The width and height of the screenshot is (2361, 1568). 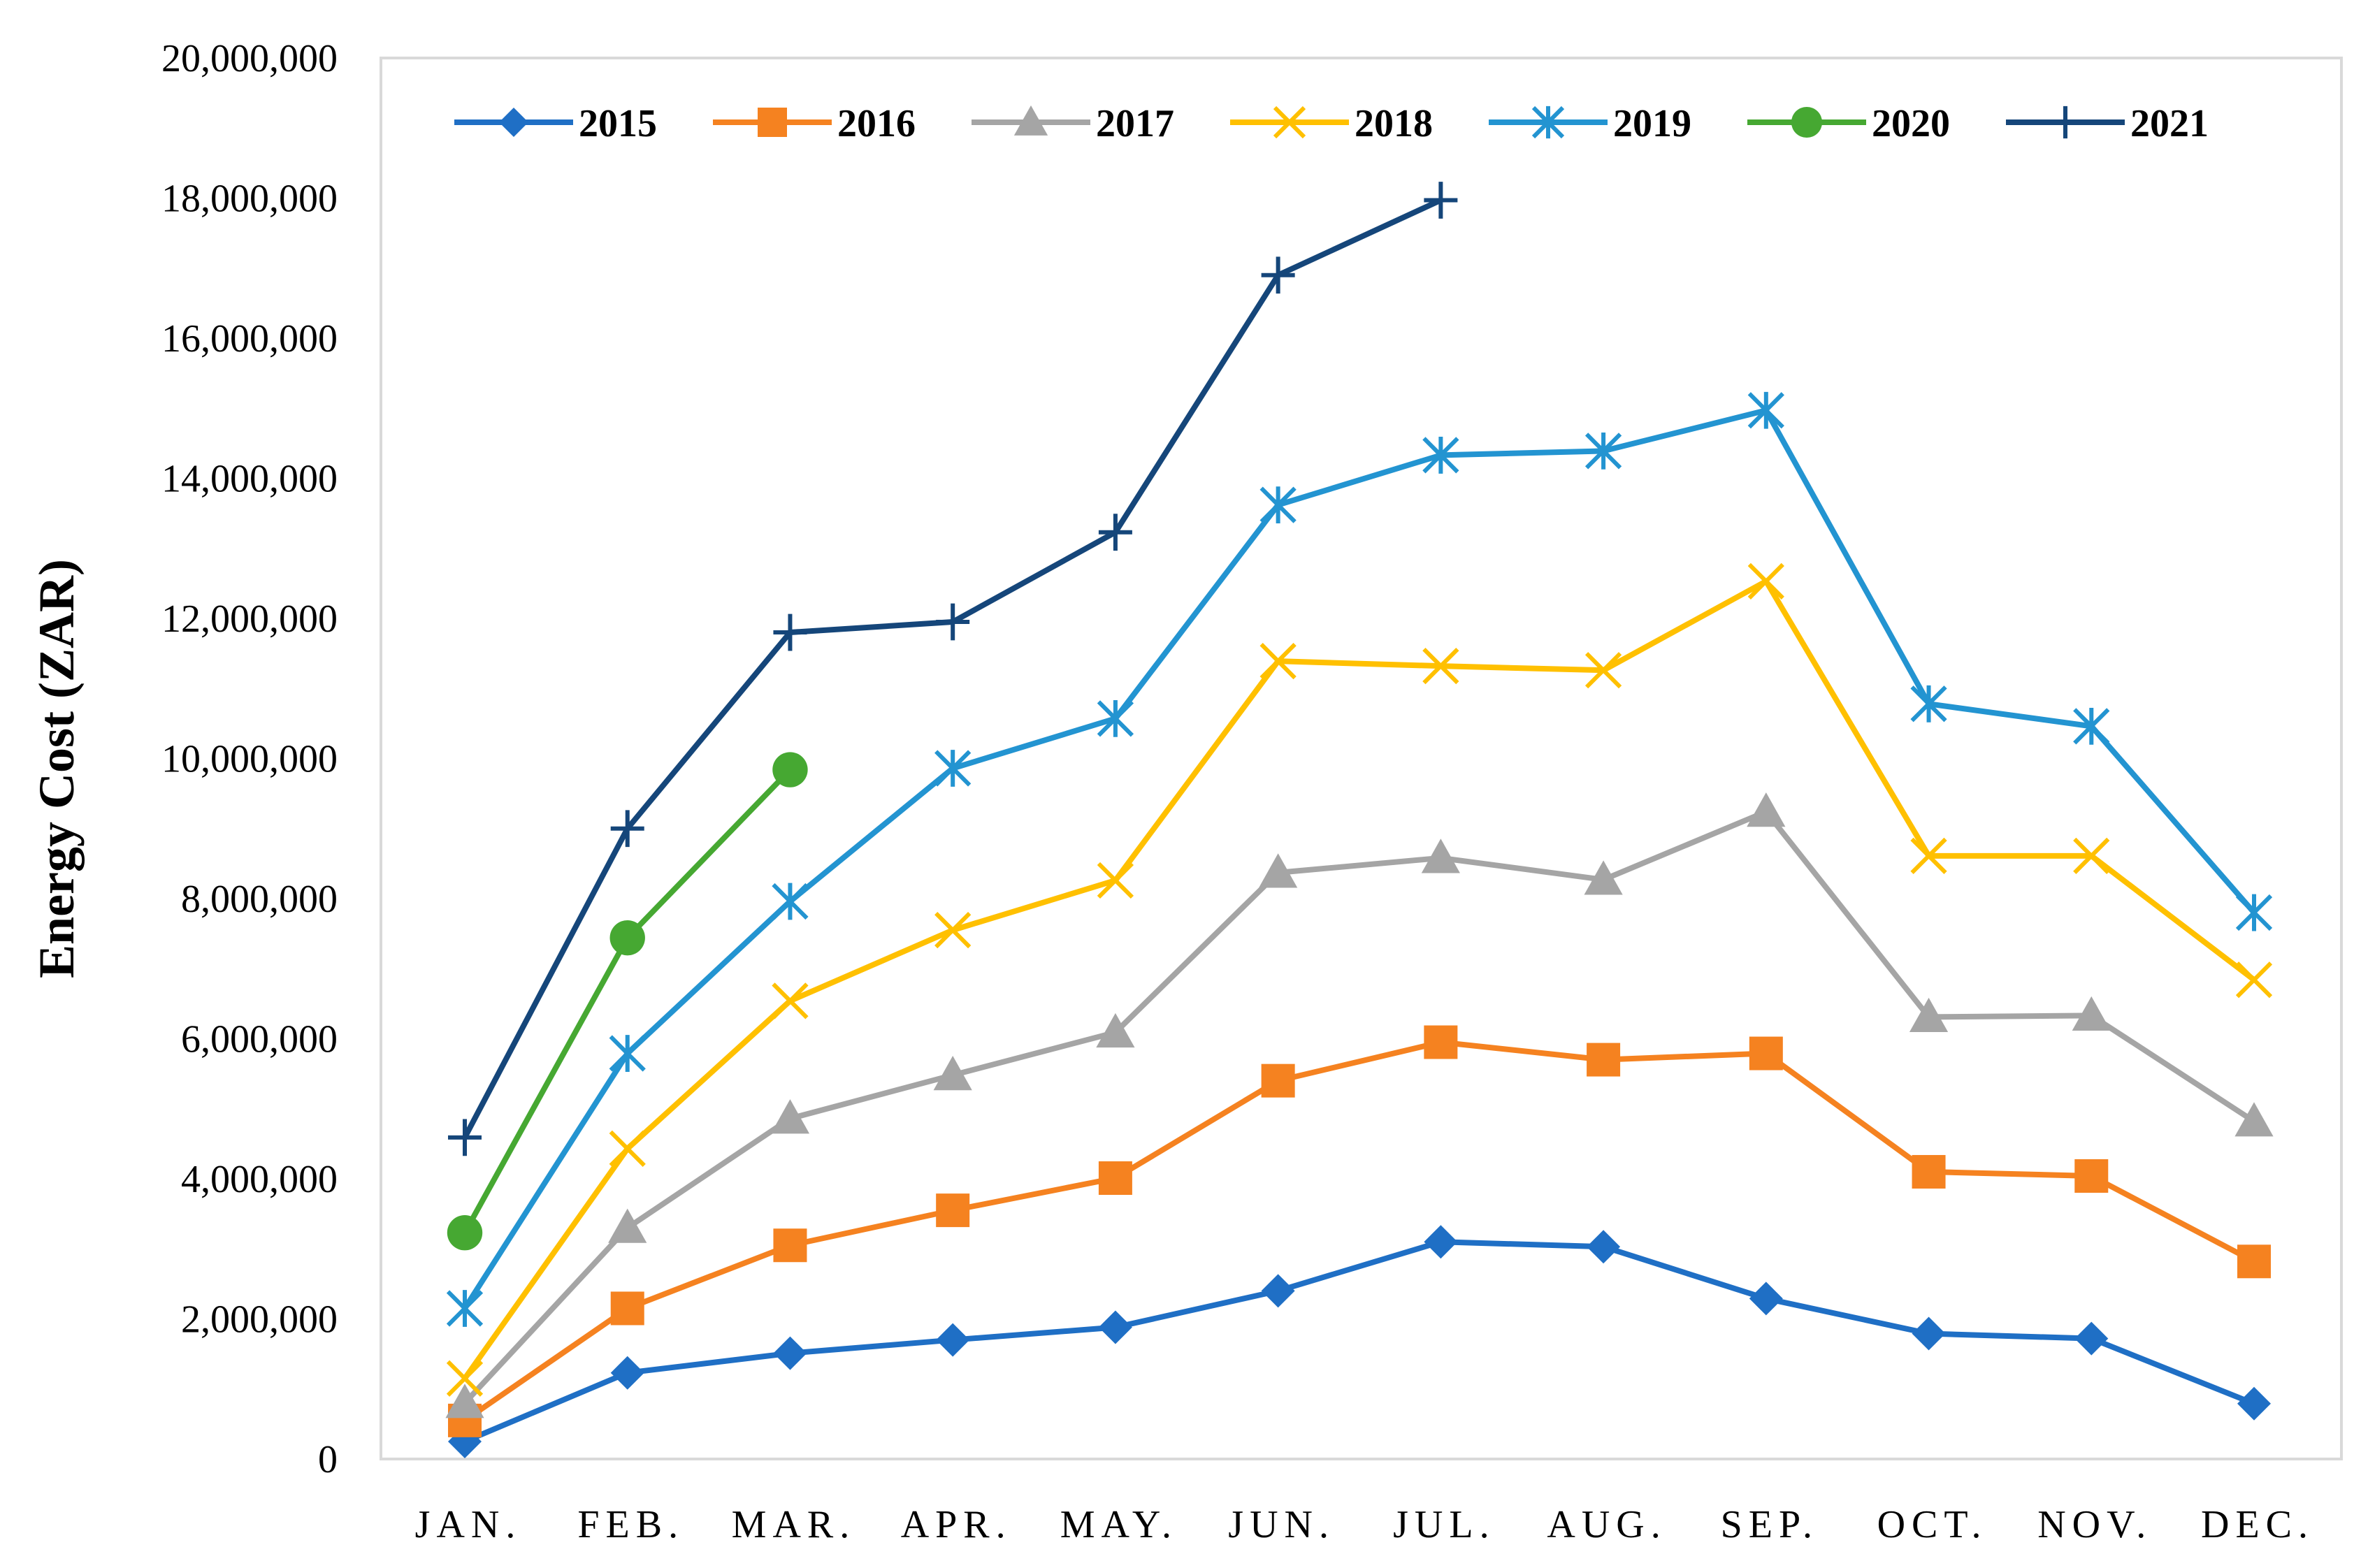 I want to click on legend-label: 2020, so click(x=1911, y=123).